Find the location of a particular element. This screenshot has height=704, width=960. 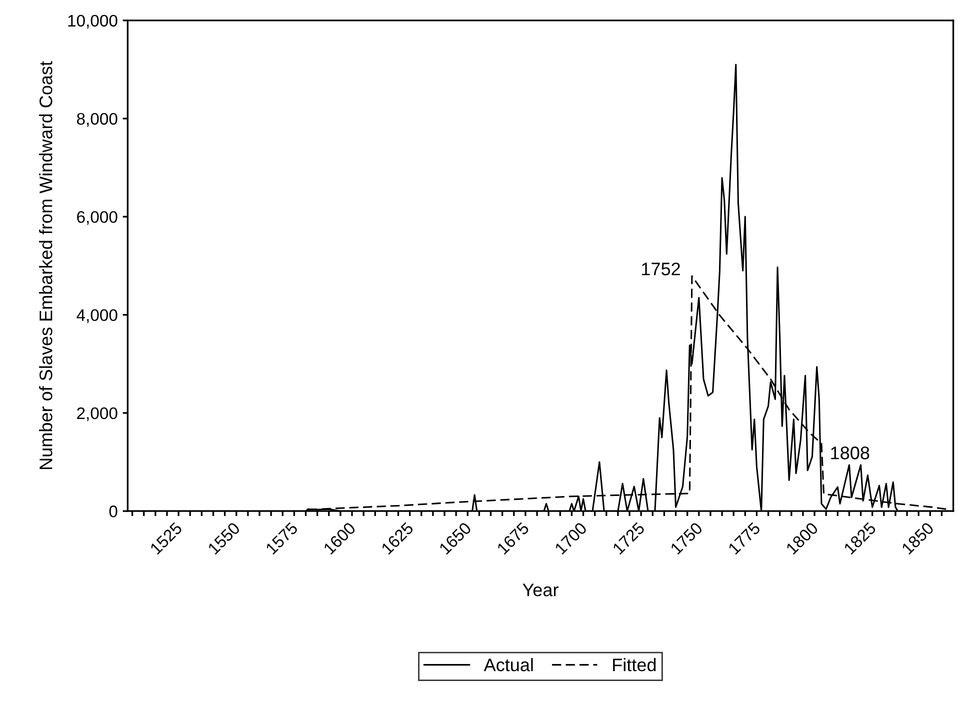

y-tick-label: 0 is located at coordinates (113, 512).